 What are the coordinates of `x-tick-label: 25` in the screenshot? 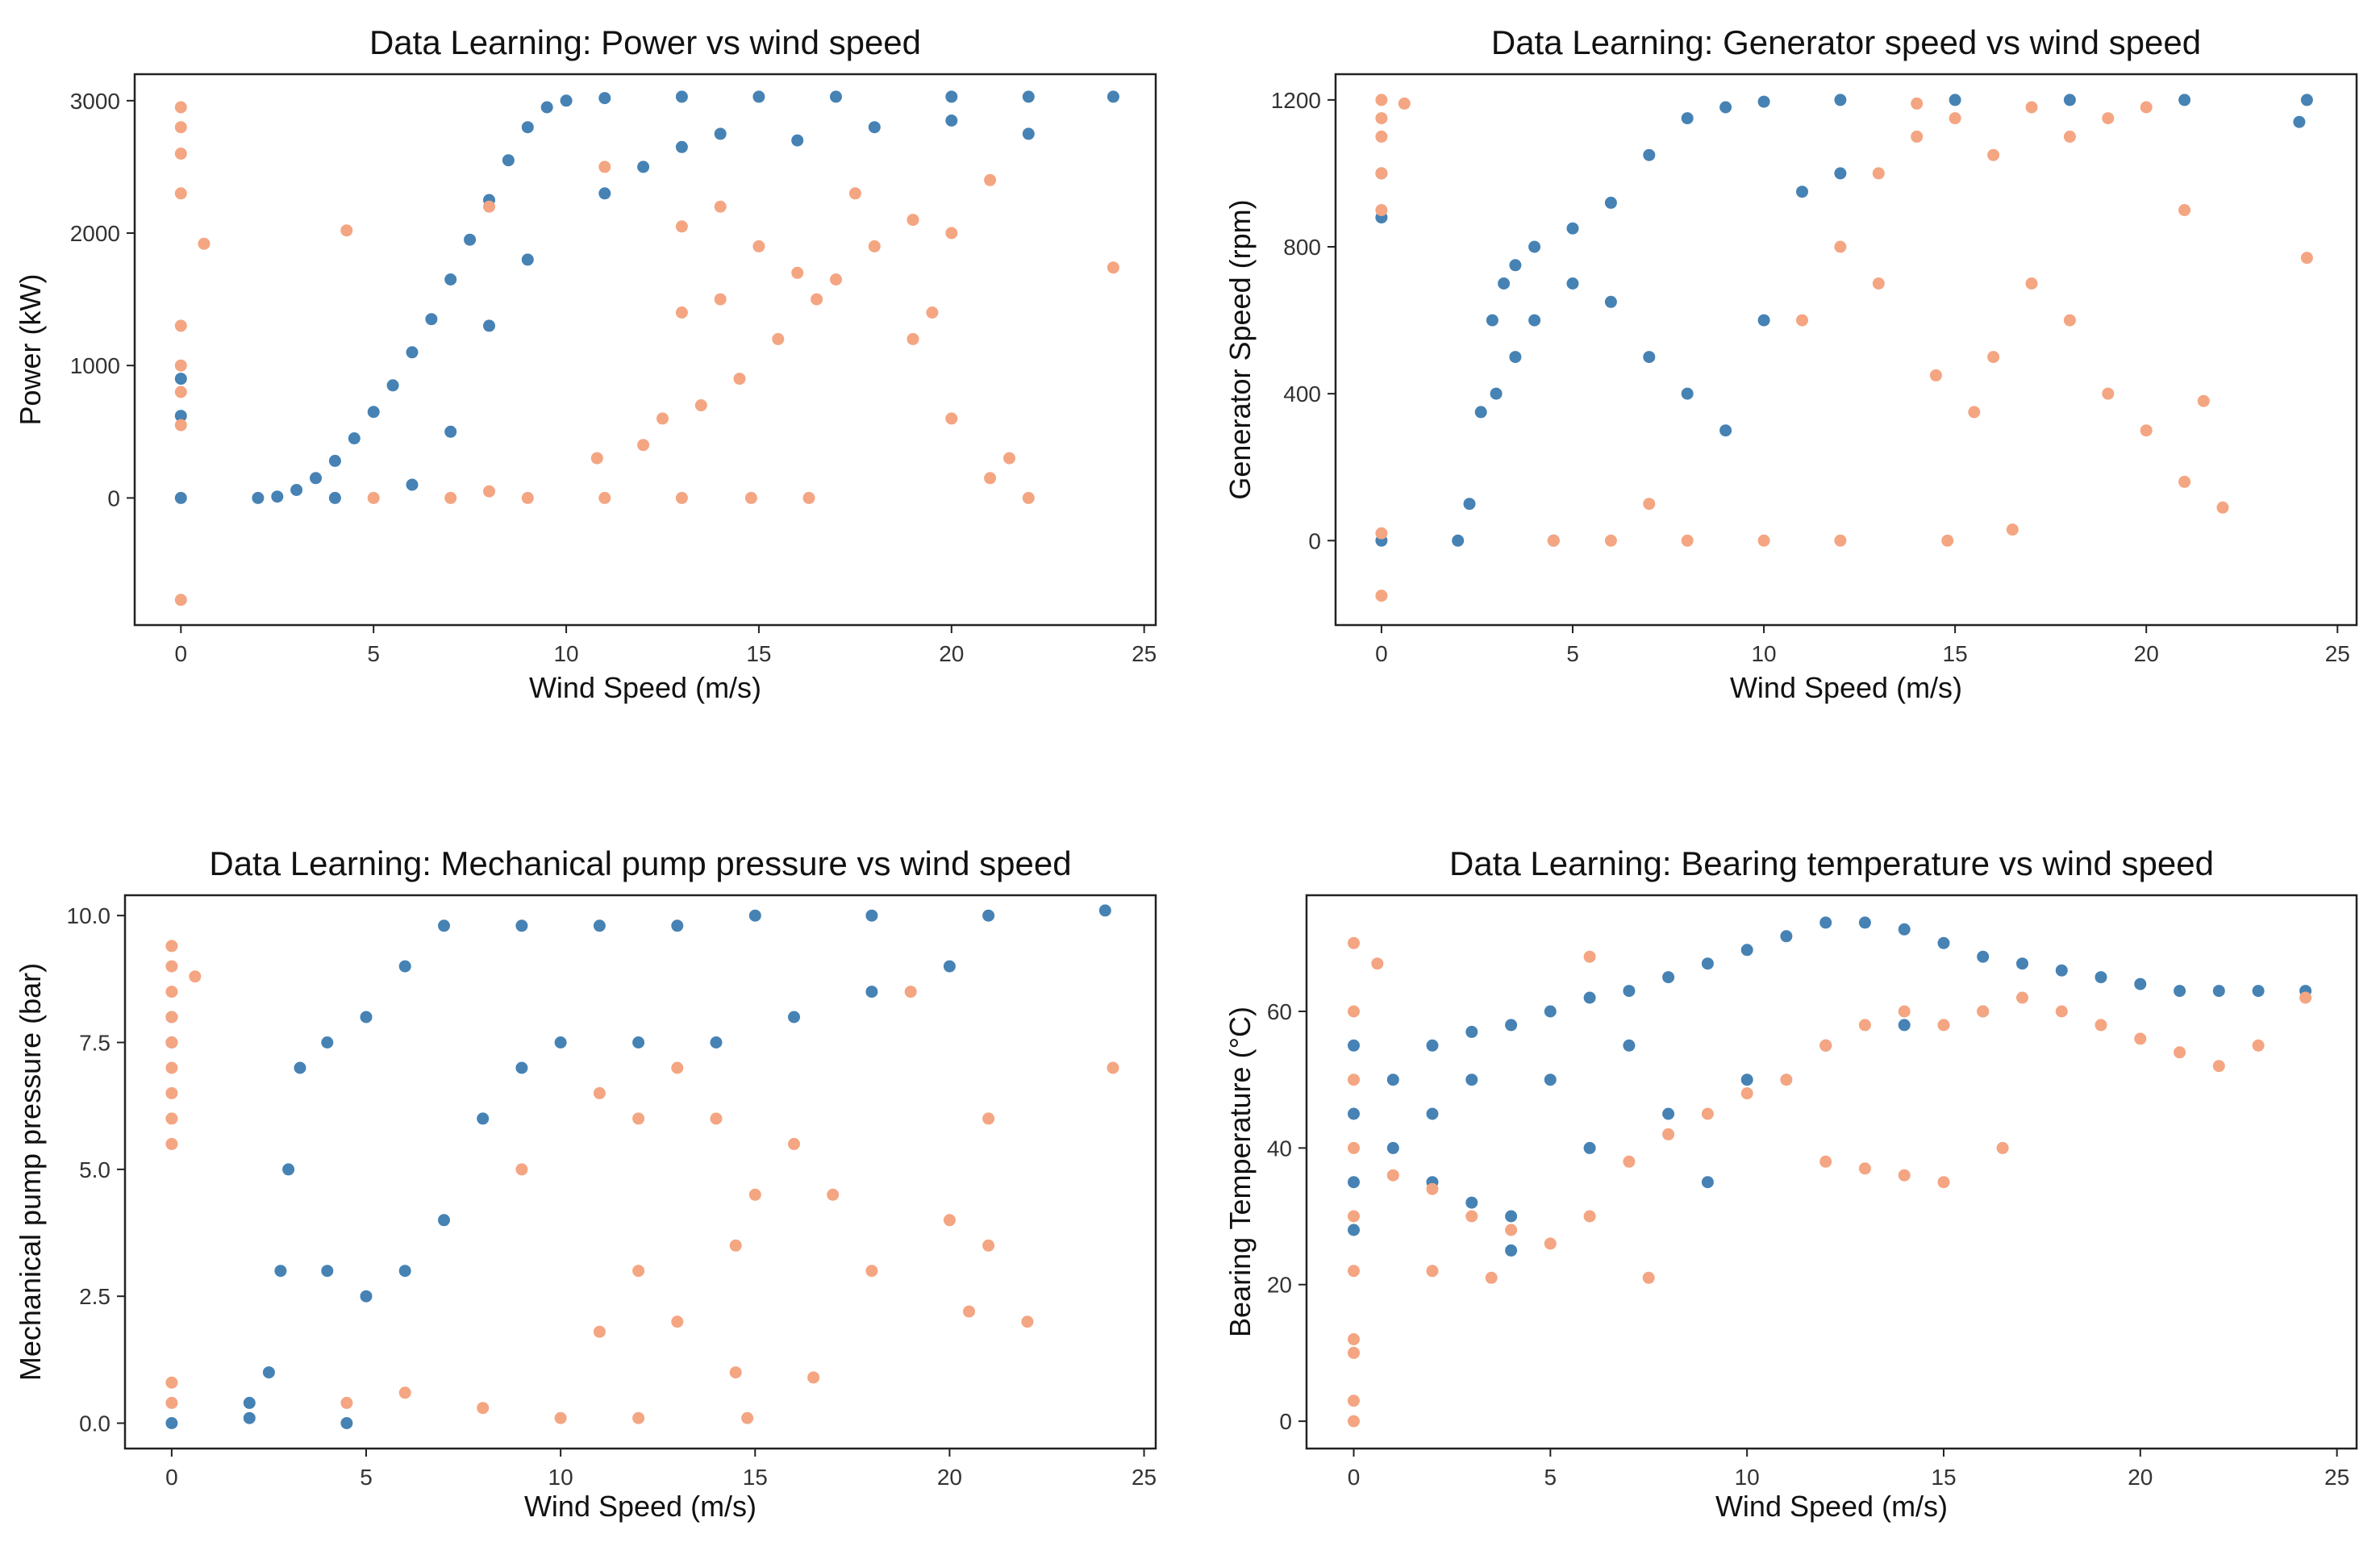 It's located at (1144, 653).